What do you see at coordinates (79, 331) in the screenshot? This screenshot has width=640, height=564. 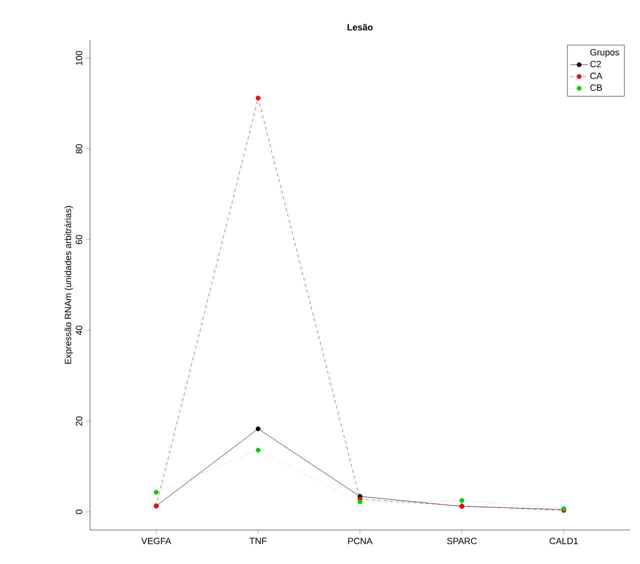 I see `y-tick-label: 40` at bounding box center [79, 331].